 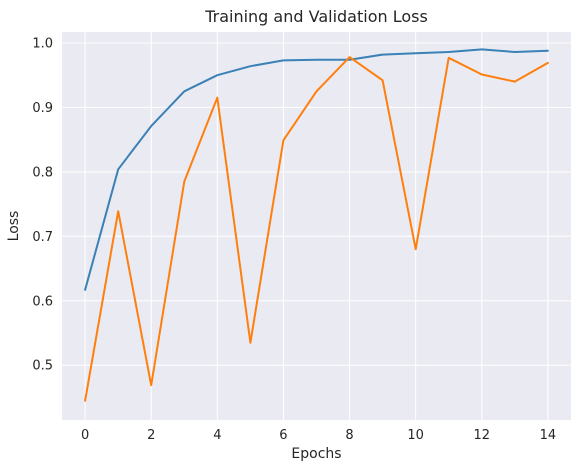 What do you see at coordinates (318, 435) in the screenshot?
I see `x-tick-labels: 0 2 4 6 8 10 12 14` at bounding box center [318, 435].